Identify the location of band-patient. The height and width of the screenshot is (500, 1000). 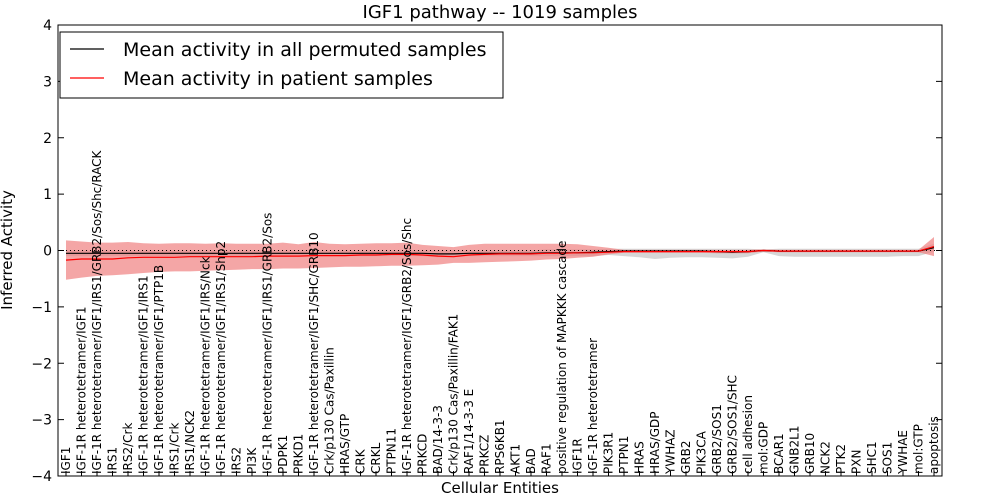
(500, 258).